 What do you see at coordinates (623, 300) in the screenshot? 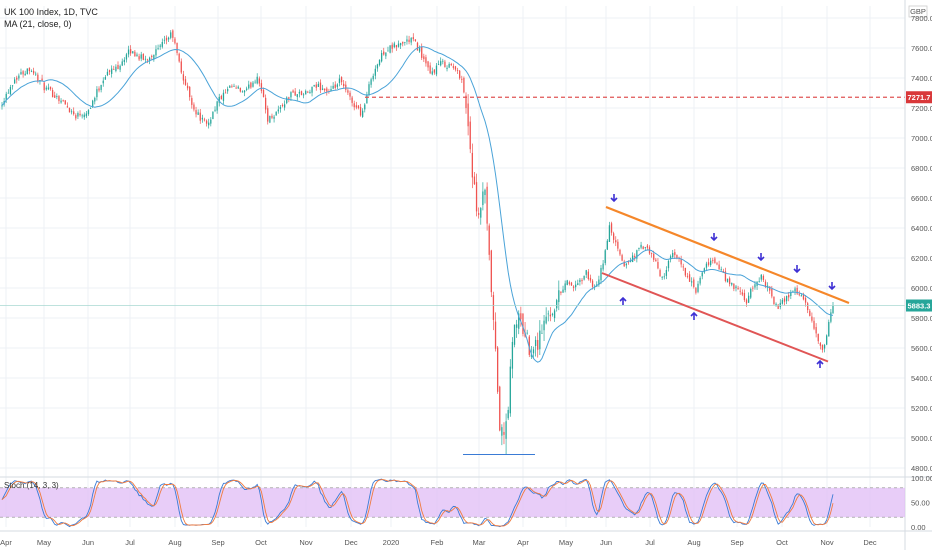
I see `up-arrow-icon` at bounding box center [623, 300].